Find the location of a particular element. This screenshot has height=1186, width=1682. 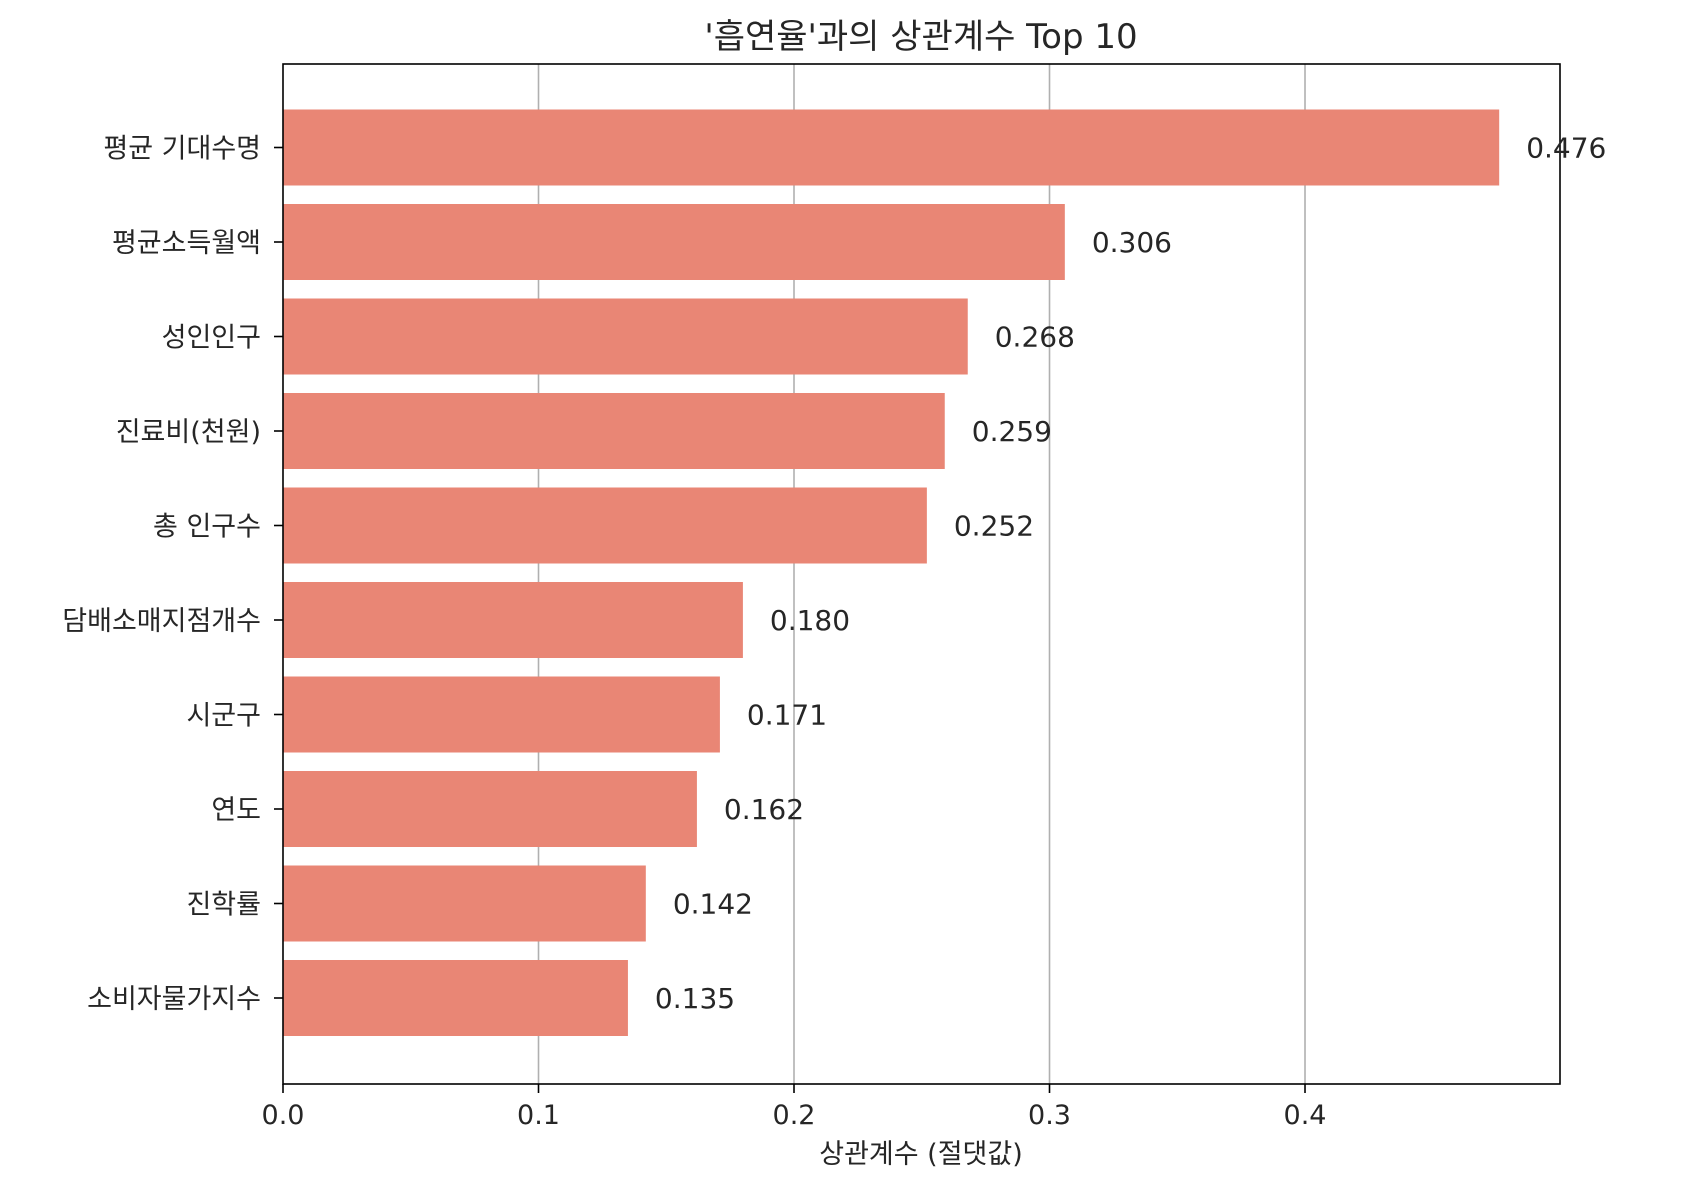

data-label: 0.171 is located at coordinates (787, 715).